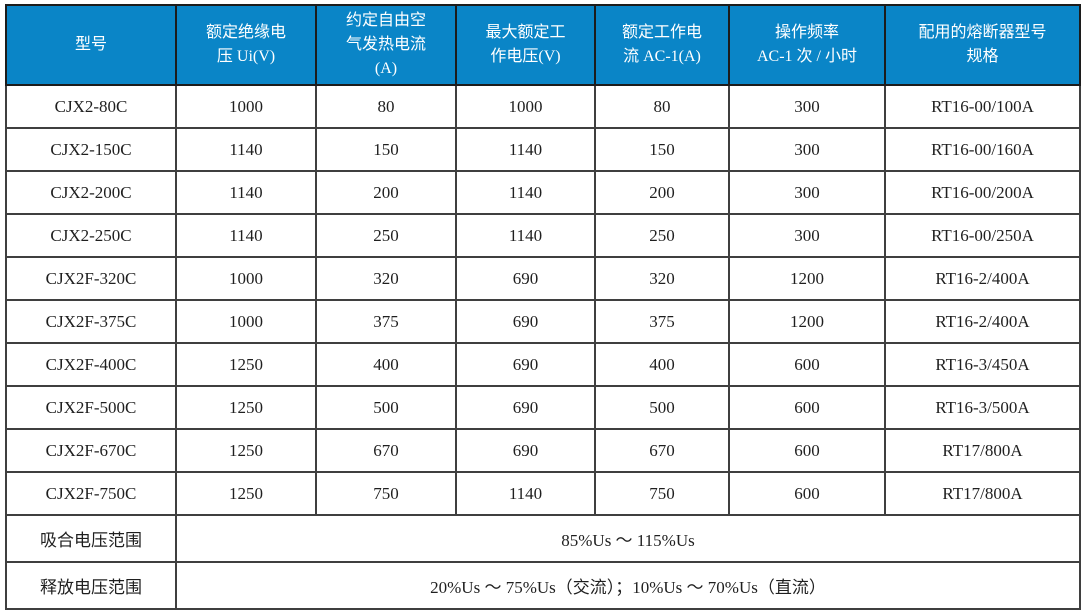 The height and width of the screenshot is (612, 1085). Describe the element at coordinates (807, 45) in the screenshot. I see `column-header-5: 操作频率 AC-1 次 / 小时` at that location.